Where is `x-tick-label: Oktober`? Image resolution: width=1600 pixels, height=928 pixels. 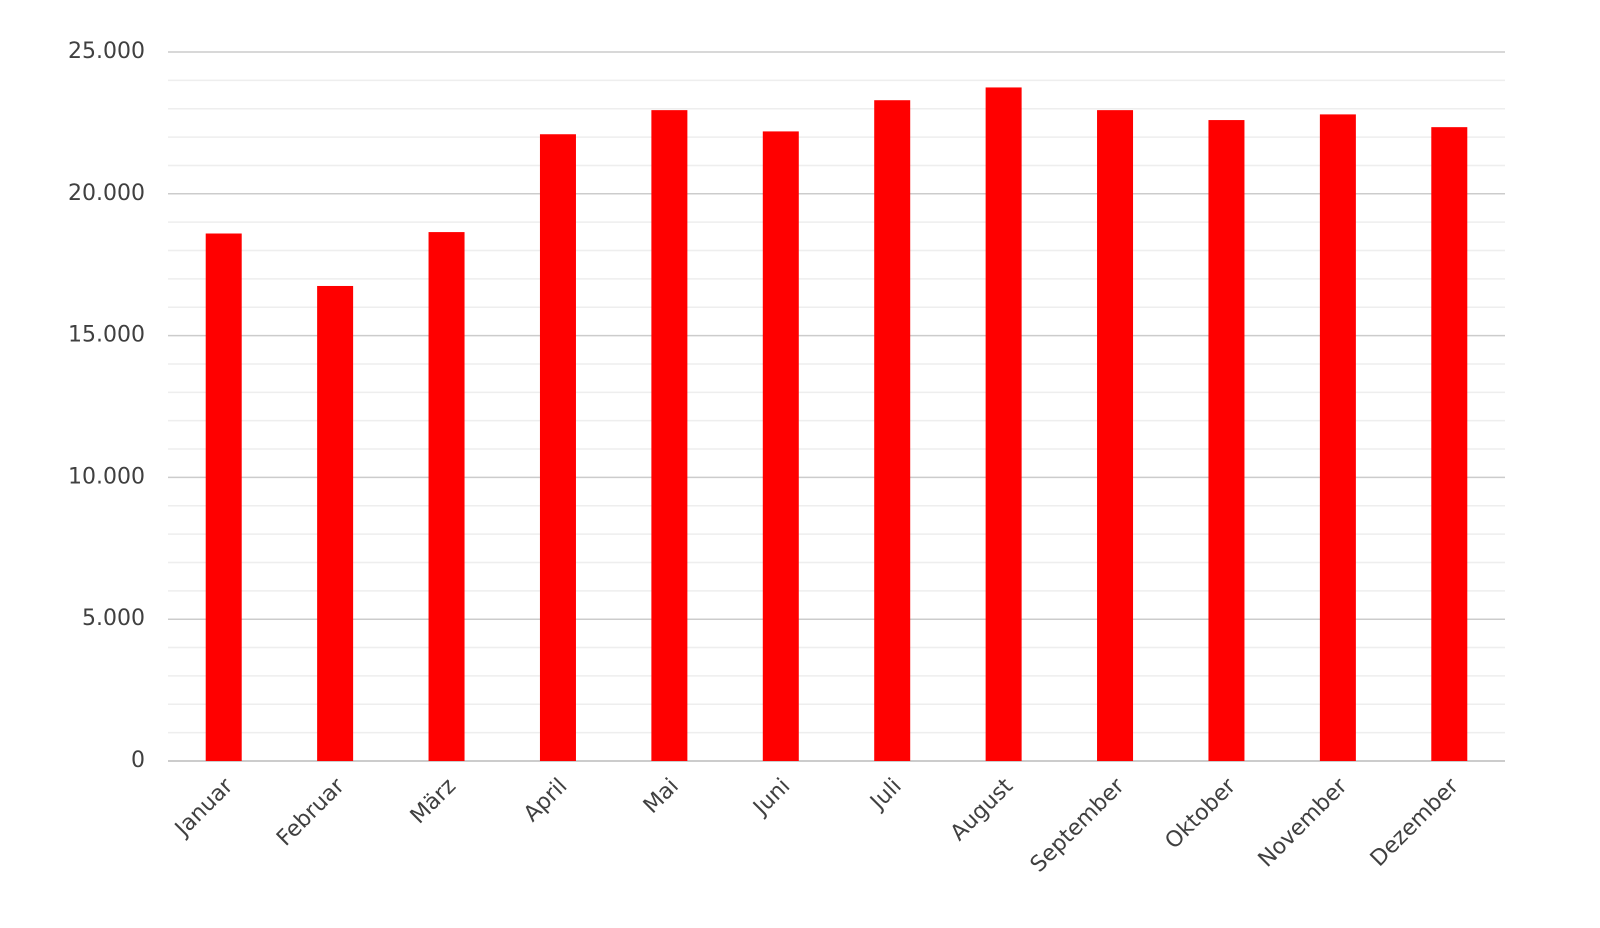 x-tick-label: Oktober is located at coordinates (1201, 813).